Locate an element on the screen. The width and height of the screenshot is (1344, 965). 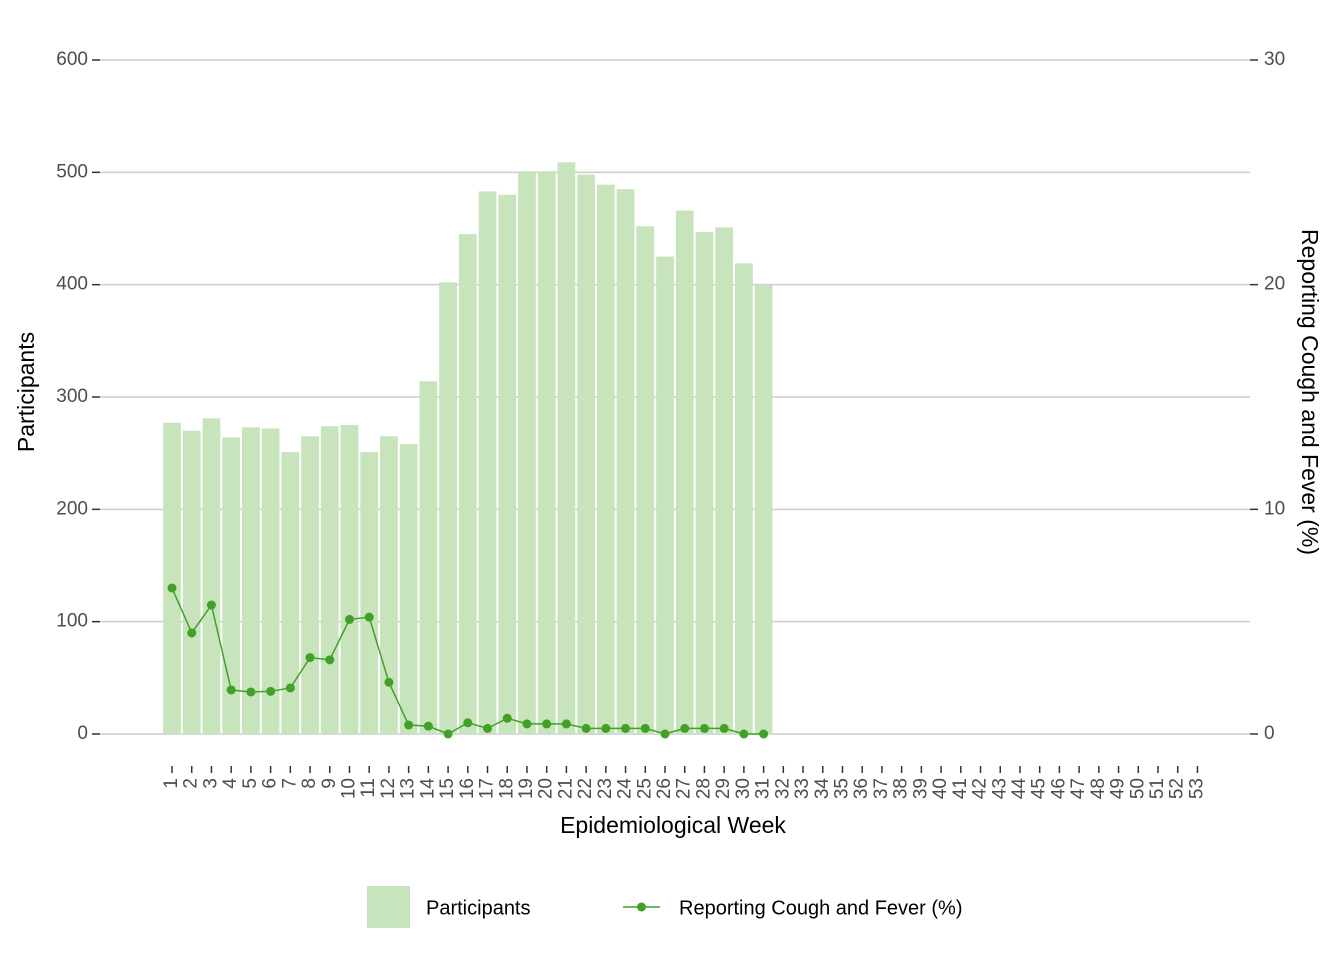
x-tick-label: 21 is located at coordinates (565, 788).